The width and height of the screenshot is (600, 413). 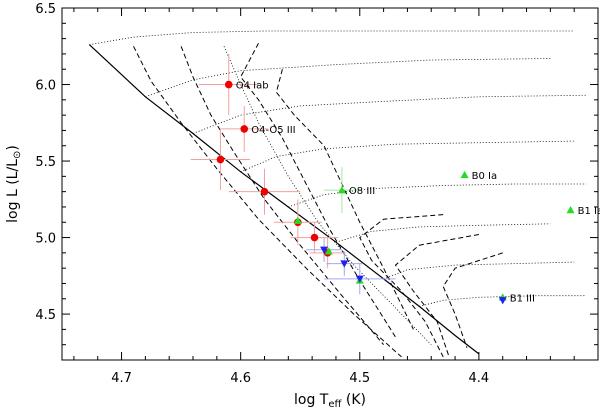 What do you see at coordinates (484, 176) in the screenshot?
I see `point-label: B0 Ia` at bounding box center [484, 176].